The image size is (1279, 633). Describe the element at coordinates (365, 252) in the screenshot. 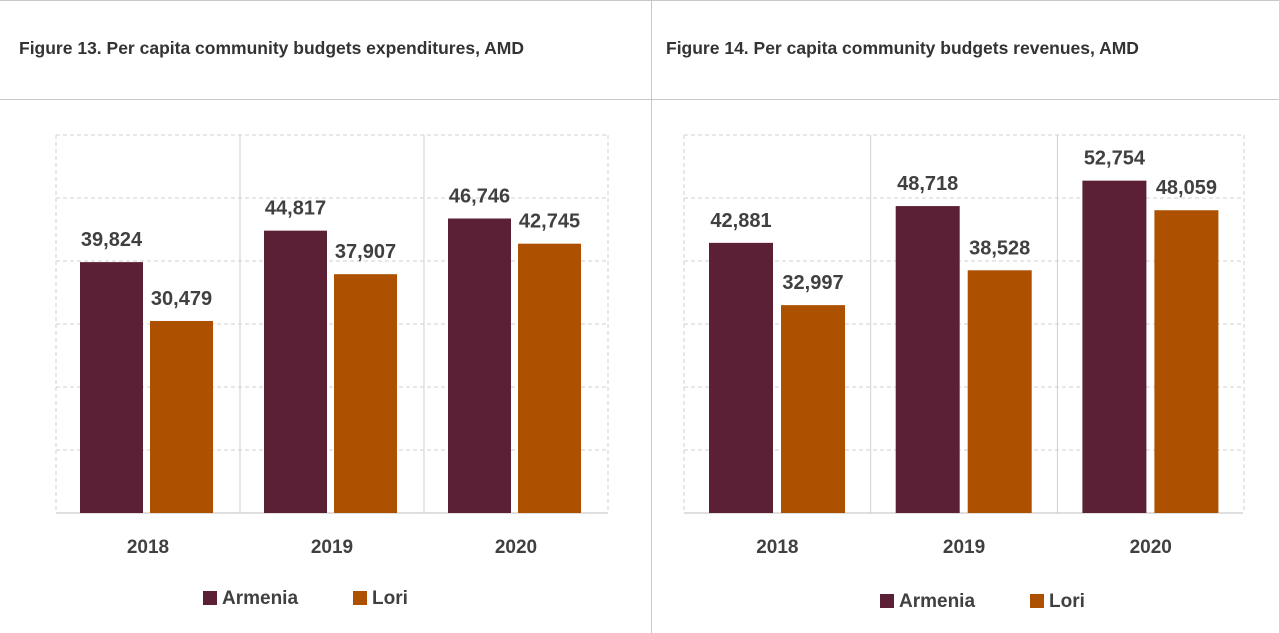

I see `data-label-lori-2019: 37,907` at that location.